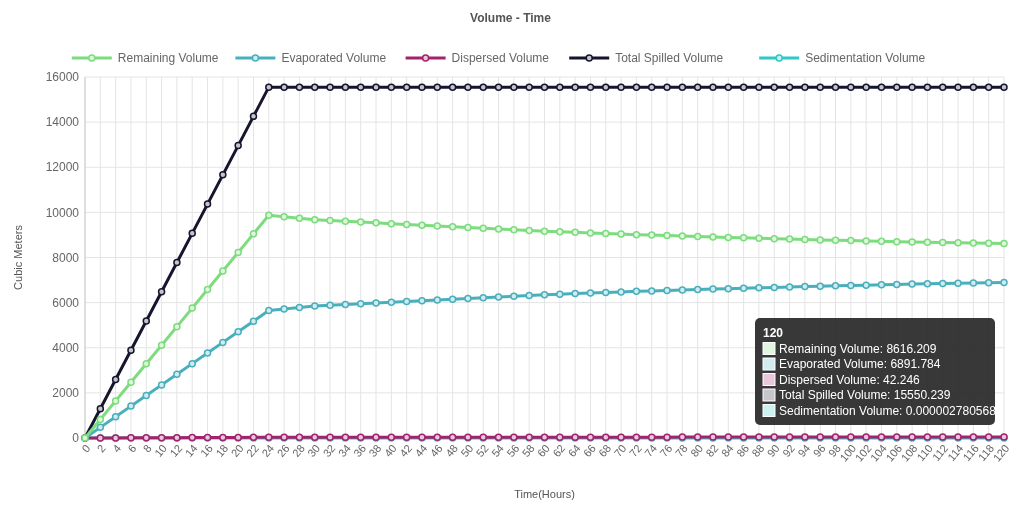  What do you see at coordinates (620, 451) in the screenshot?
I see `x-tick-label: 70` at bounding box center [620, 451].